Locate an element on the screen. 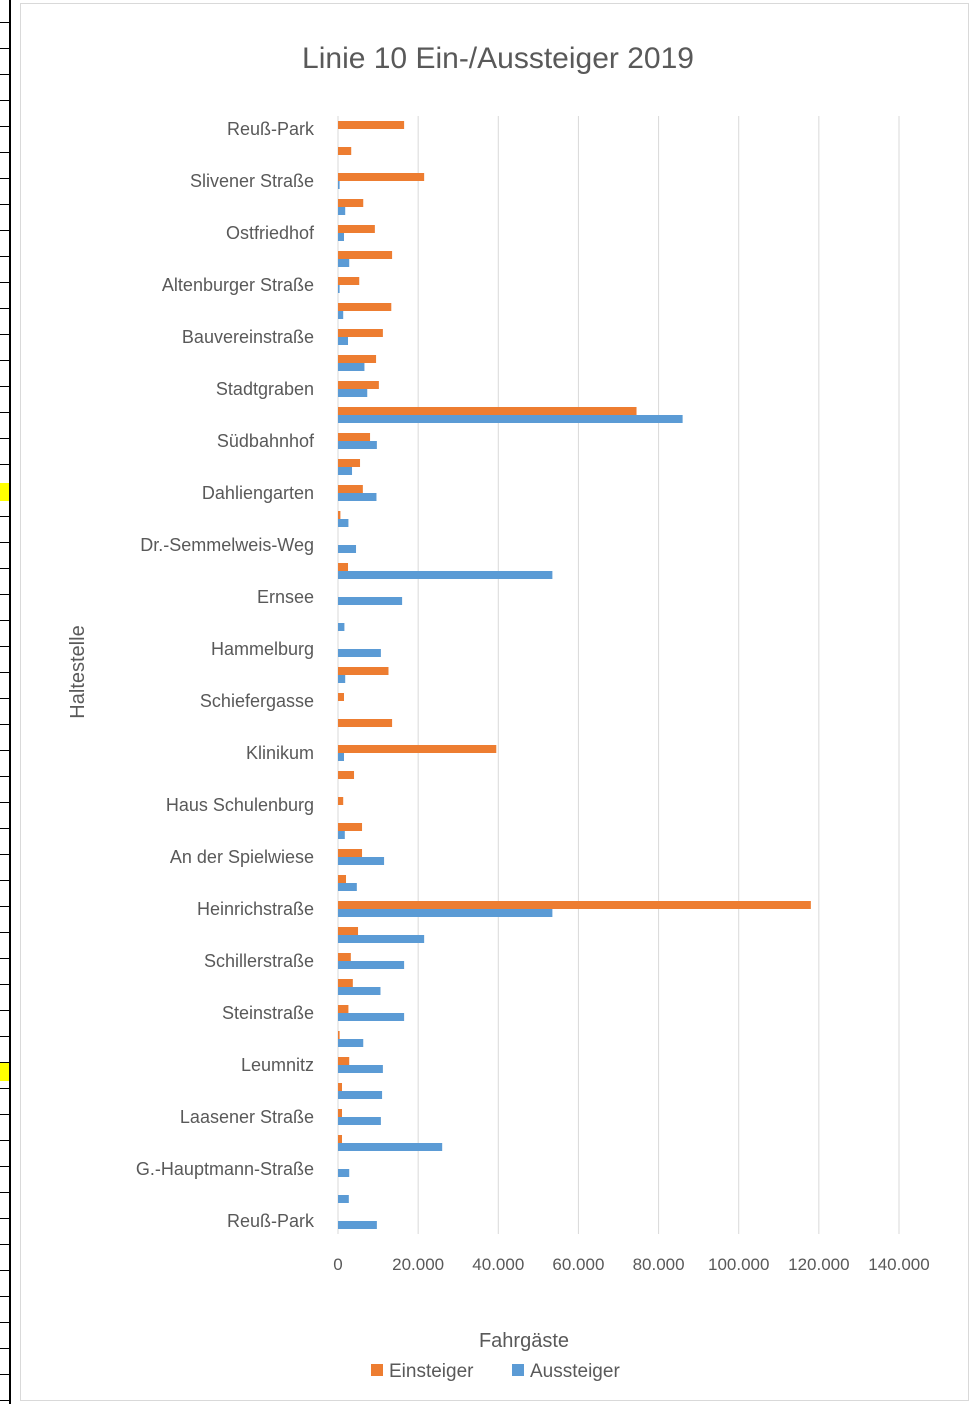 This screenshot has width=973, height=1404. x-tick-label: 60.000 is located at coordinates (578, 1264).